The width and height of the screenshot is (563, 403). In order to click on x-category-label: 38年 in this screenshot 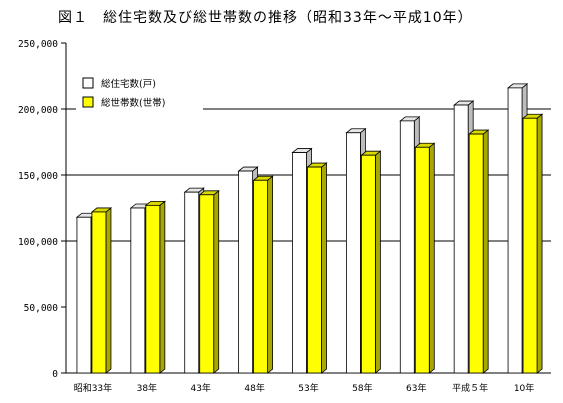, I will do `click(147, 388)`.